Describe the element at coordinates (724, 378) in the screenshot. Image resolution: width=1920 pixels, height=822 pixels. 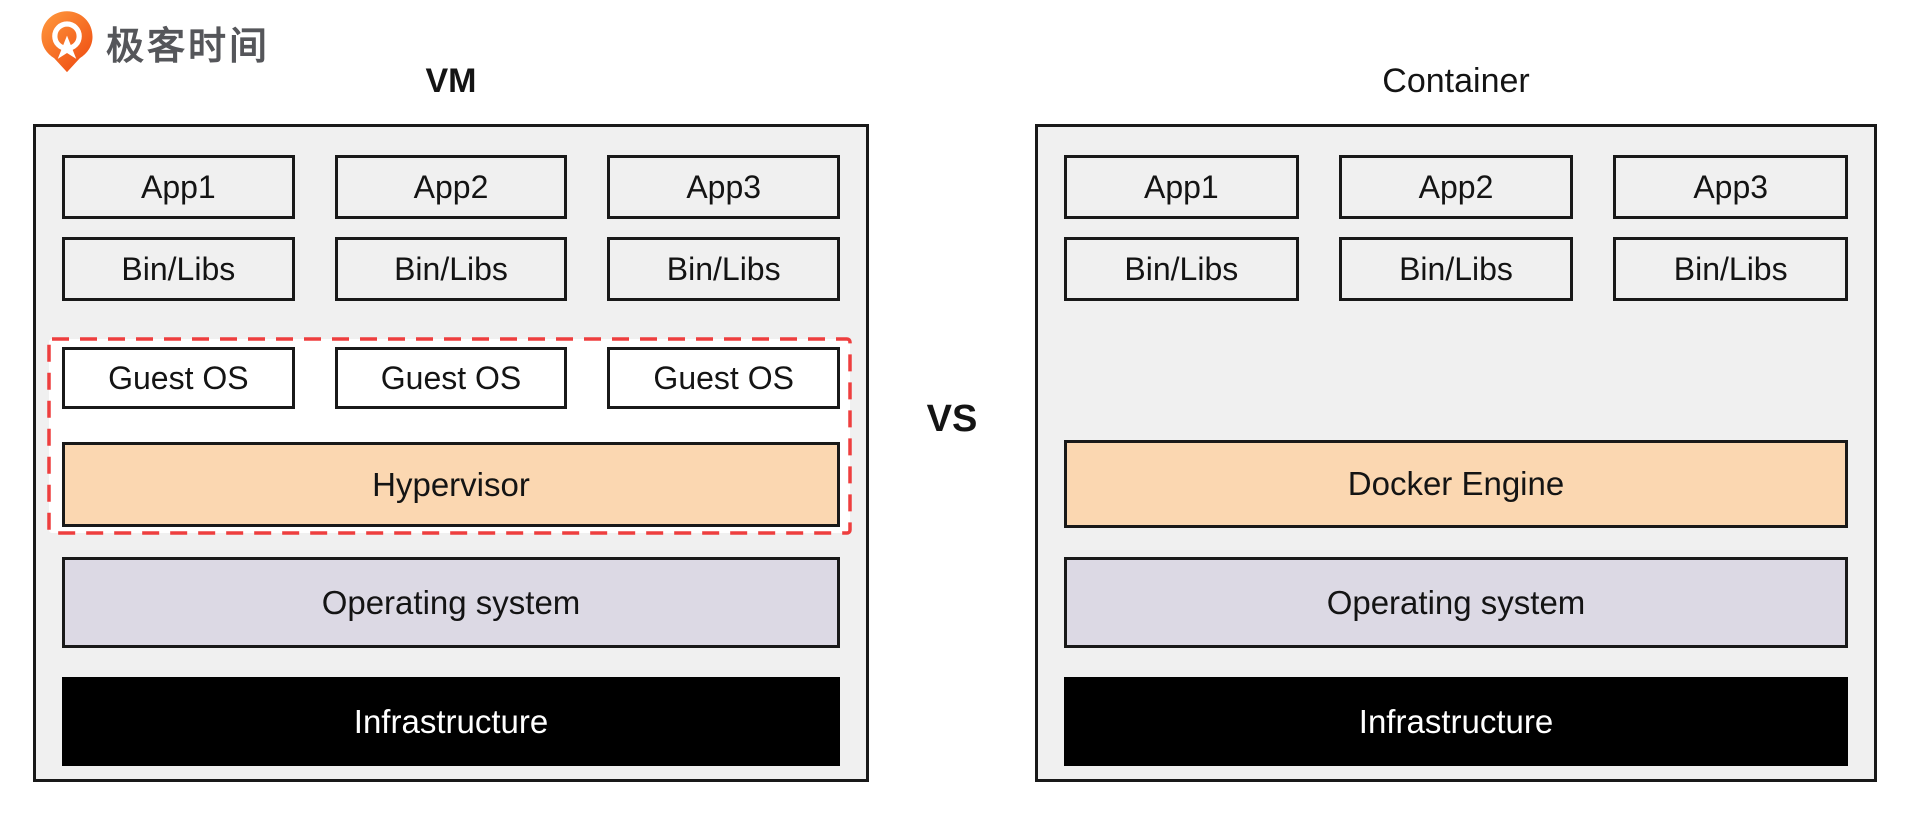
I see `vm-guest-os3-box: Guest OS` at that location.